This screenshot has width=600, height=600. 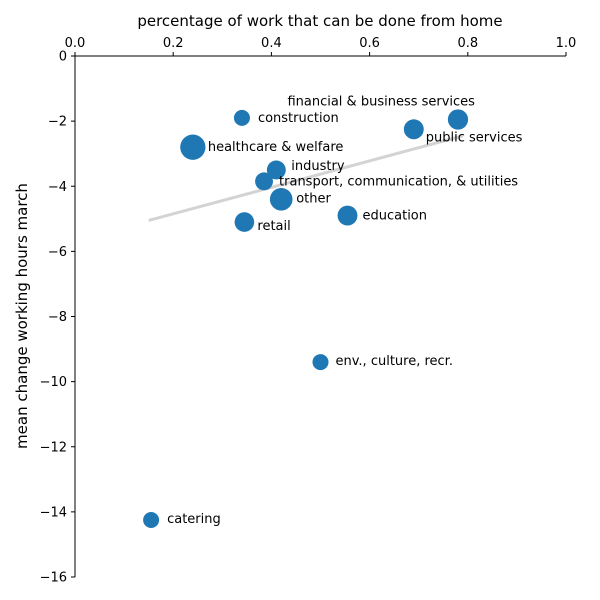 What do you see at coordinates (318, 166) in the screenshot?
I see `point-label: industry` at bounding box center [318, 166].